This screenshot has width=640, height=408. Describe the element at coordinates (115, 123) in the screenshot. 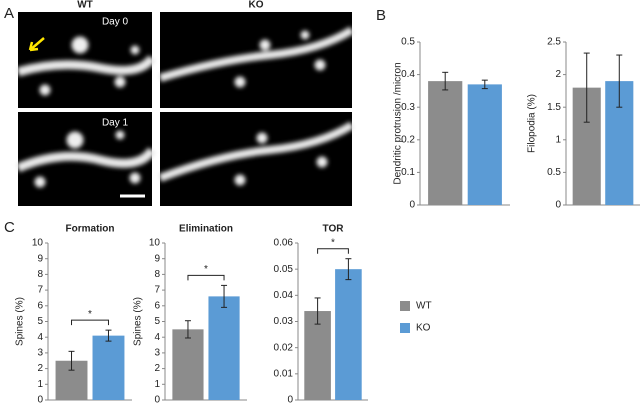

I see `row-label: Day 1` at that location.